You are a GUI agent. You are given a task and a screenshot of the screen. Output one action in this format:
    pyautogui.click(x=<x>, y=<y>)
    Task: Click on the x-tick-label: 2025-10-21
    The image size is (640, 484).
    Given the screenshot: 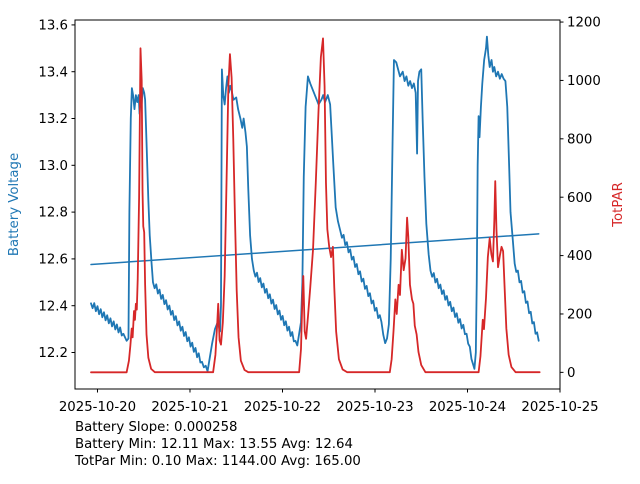 What is the action you would take?
    pyautogui.click(x=189, y=407)
    